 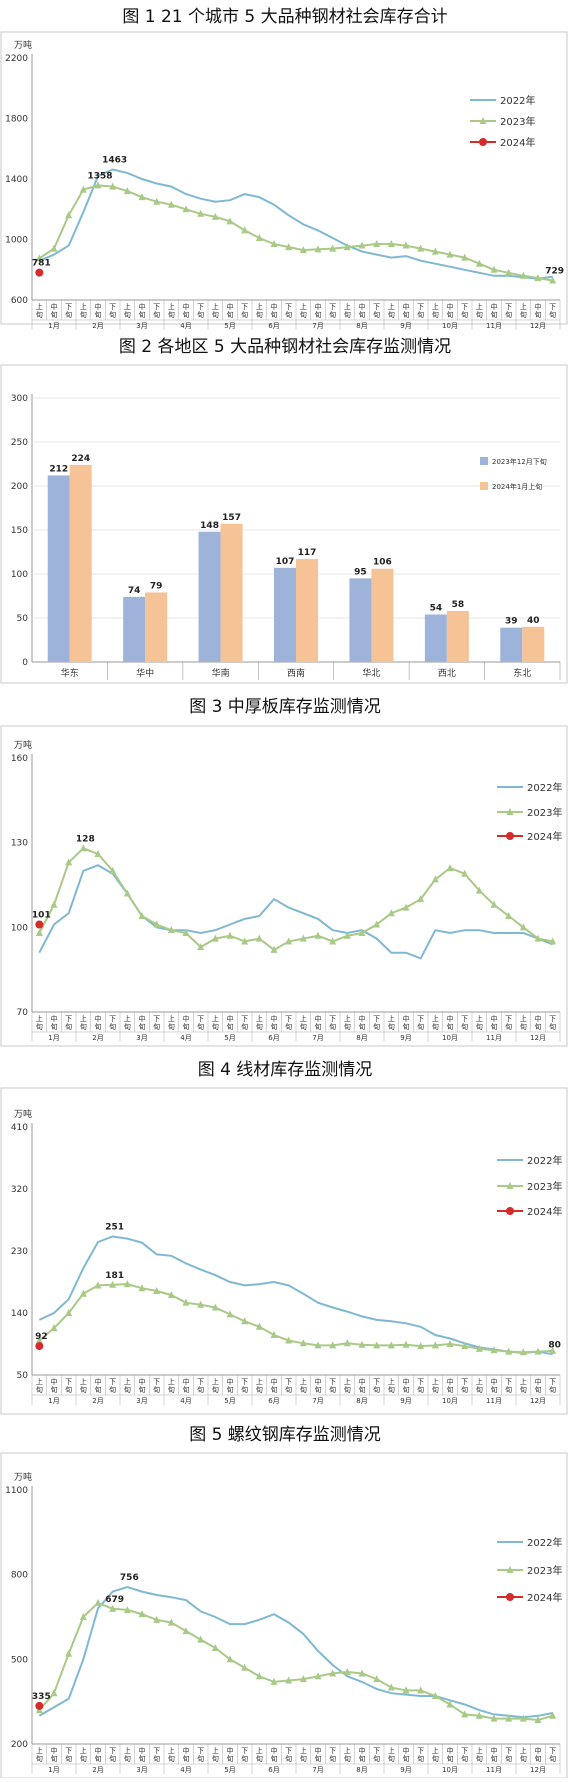 I want to click on x-month-label: 7月, so click(x=317, y=1770).